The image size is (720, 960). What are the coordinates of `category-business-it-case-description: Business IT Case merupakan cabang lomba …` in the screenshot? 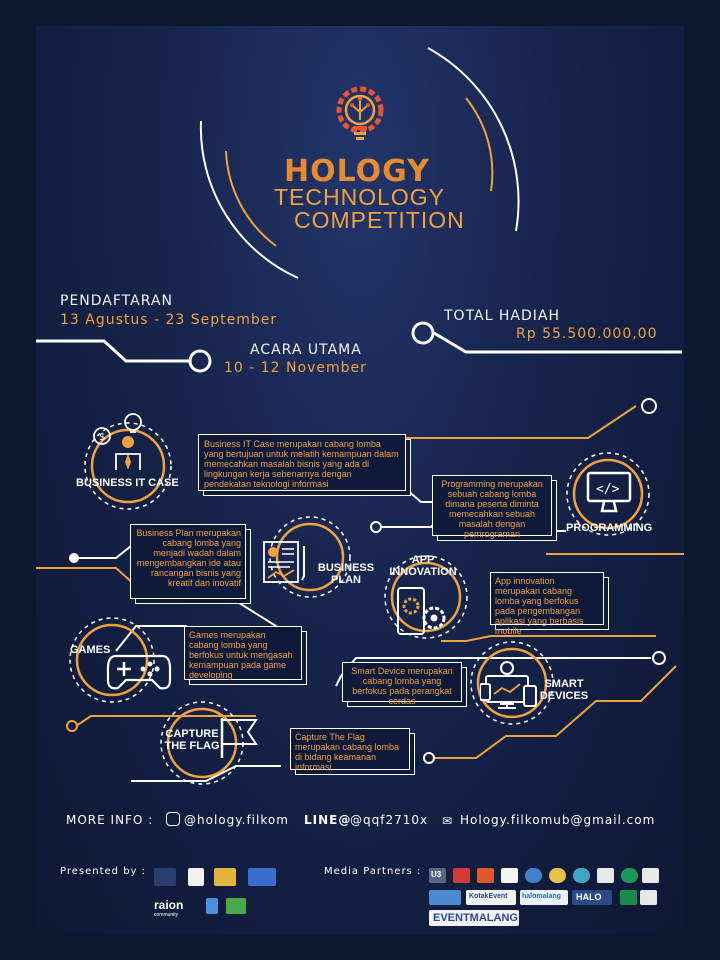 It's located at (301, 464).